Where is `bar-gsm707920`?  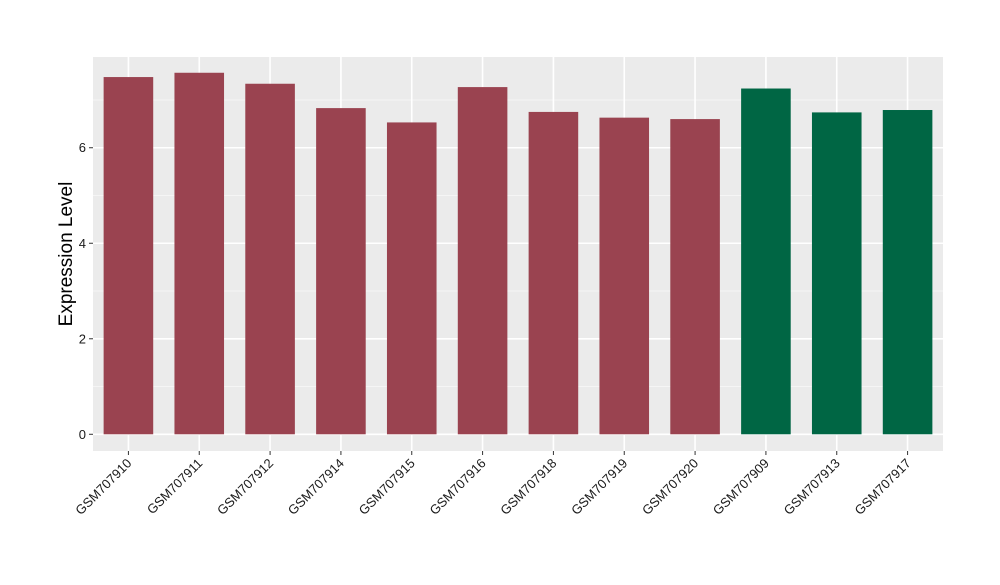
bar-gsm707920 is located at coordinates (695, 277).